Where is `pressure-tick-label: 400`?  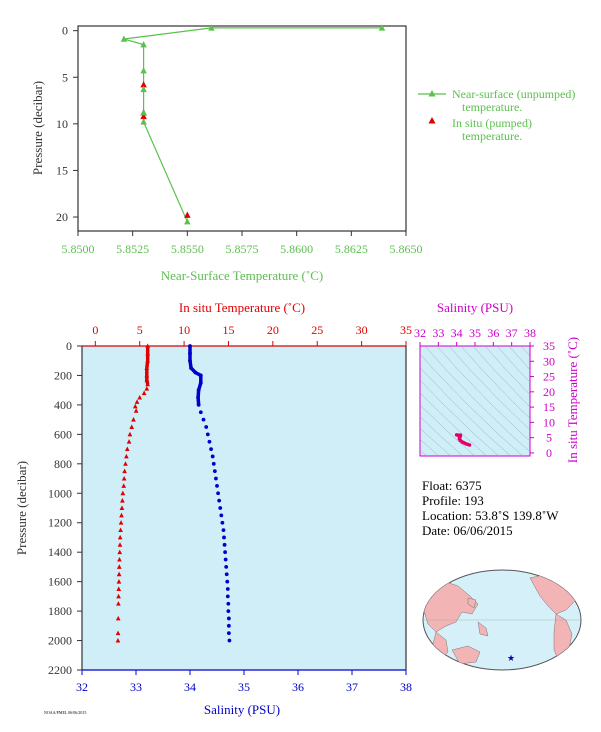 pressure-tick-label: 400 is located at coordinates (63, 405).